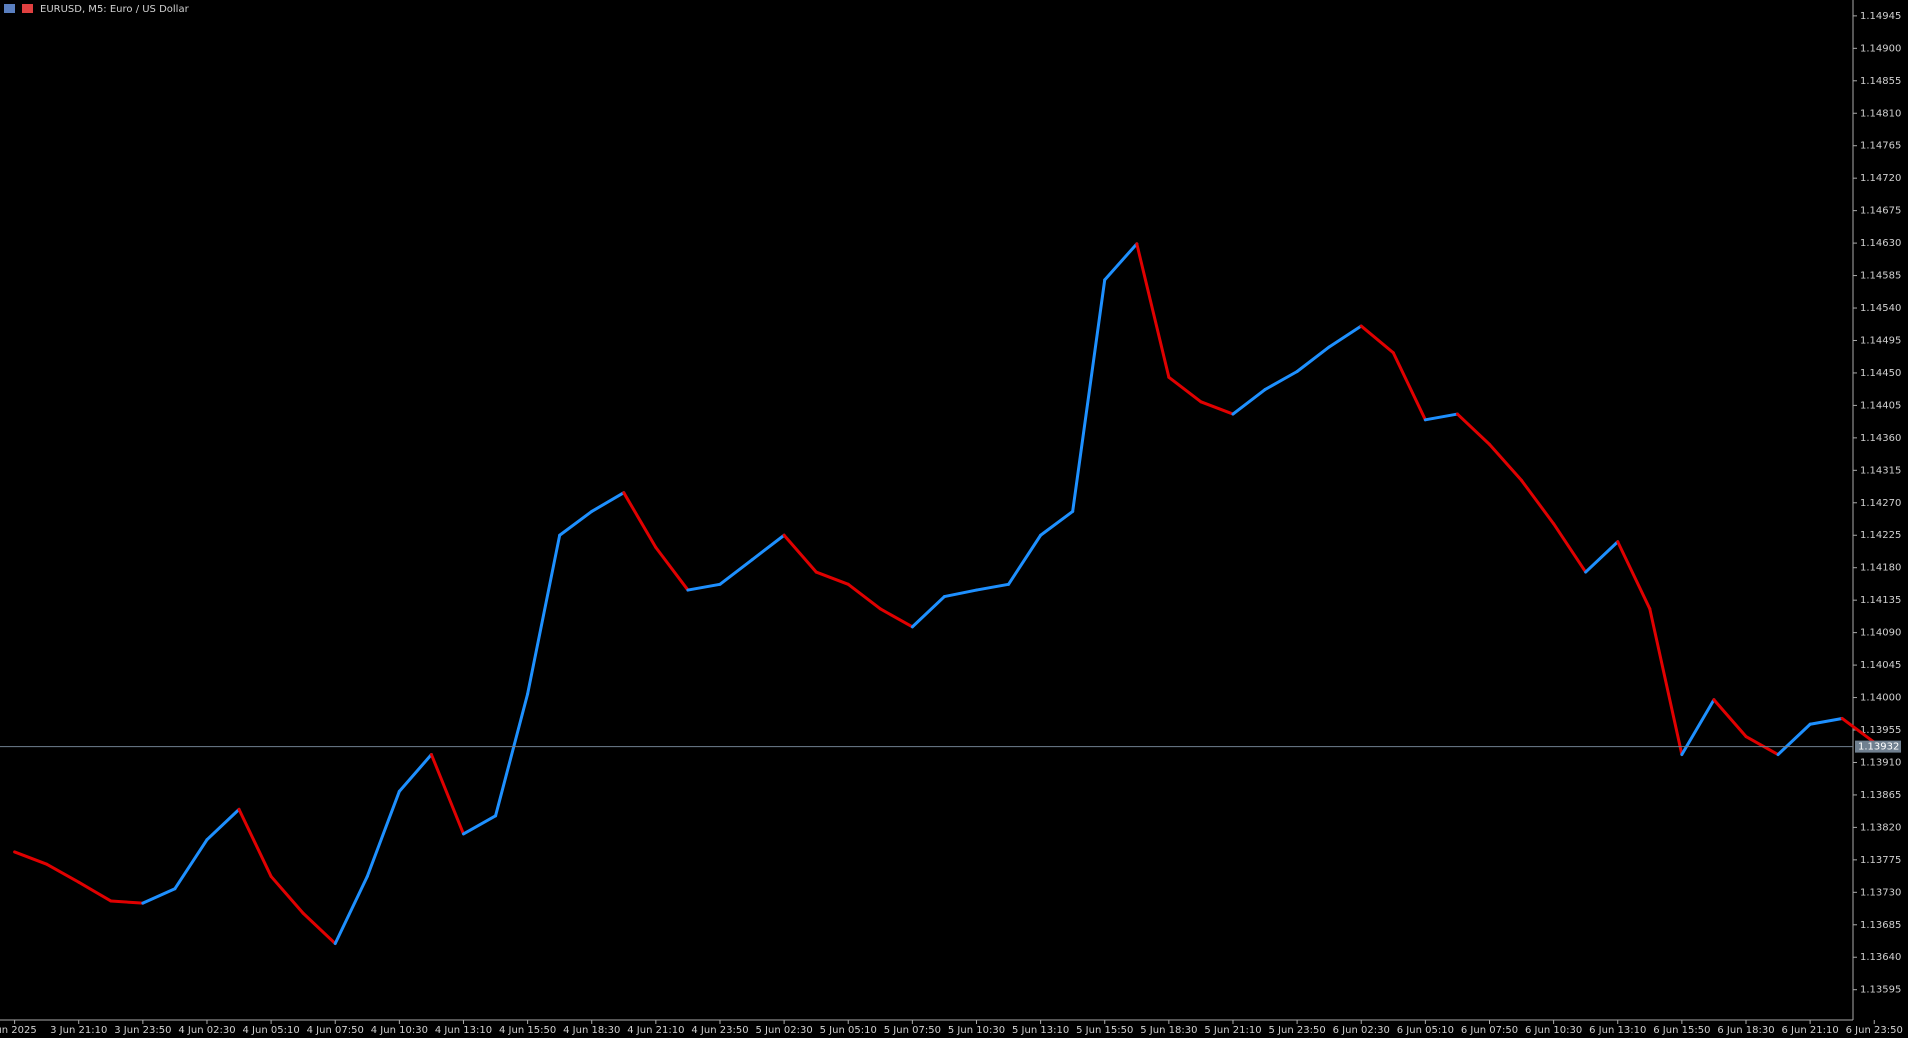 This screenshot has height=1038, width=1908. I want to click on y-tick-label: 1.13820, so click(1880, 827).